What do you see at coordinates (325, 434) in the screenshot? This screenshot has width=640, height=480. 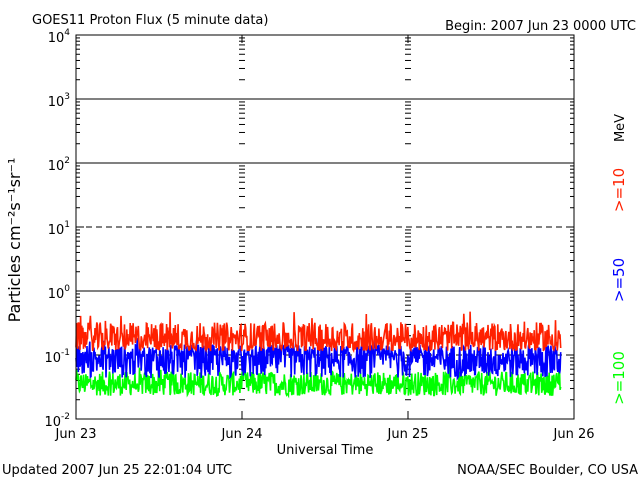 I see `x-tick-labels: Jun 23 Jun 24 Jun 25 Jun 26` at bounding box center [325, 434].